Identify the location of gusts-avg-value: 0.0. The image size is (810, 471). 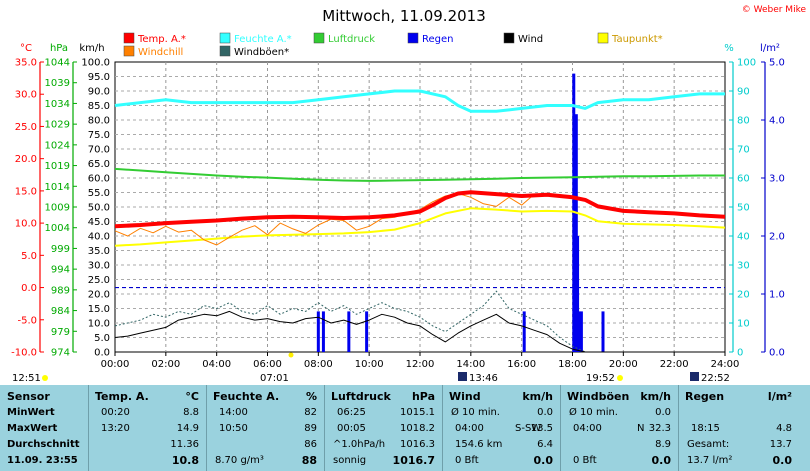
(663, 412).